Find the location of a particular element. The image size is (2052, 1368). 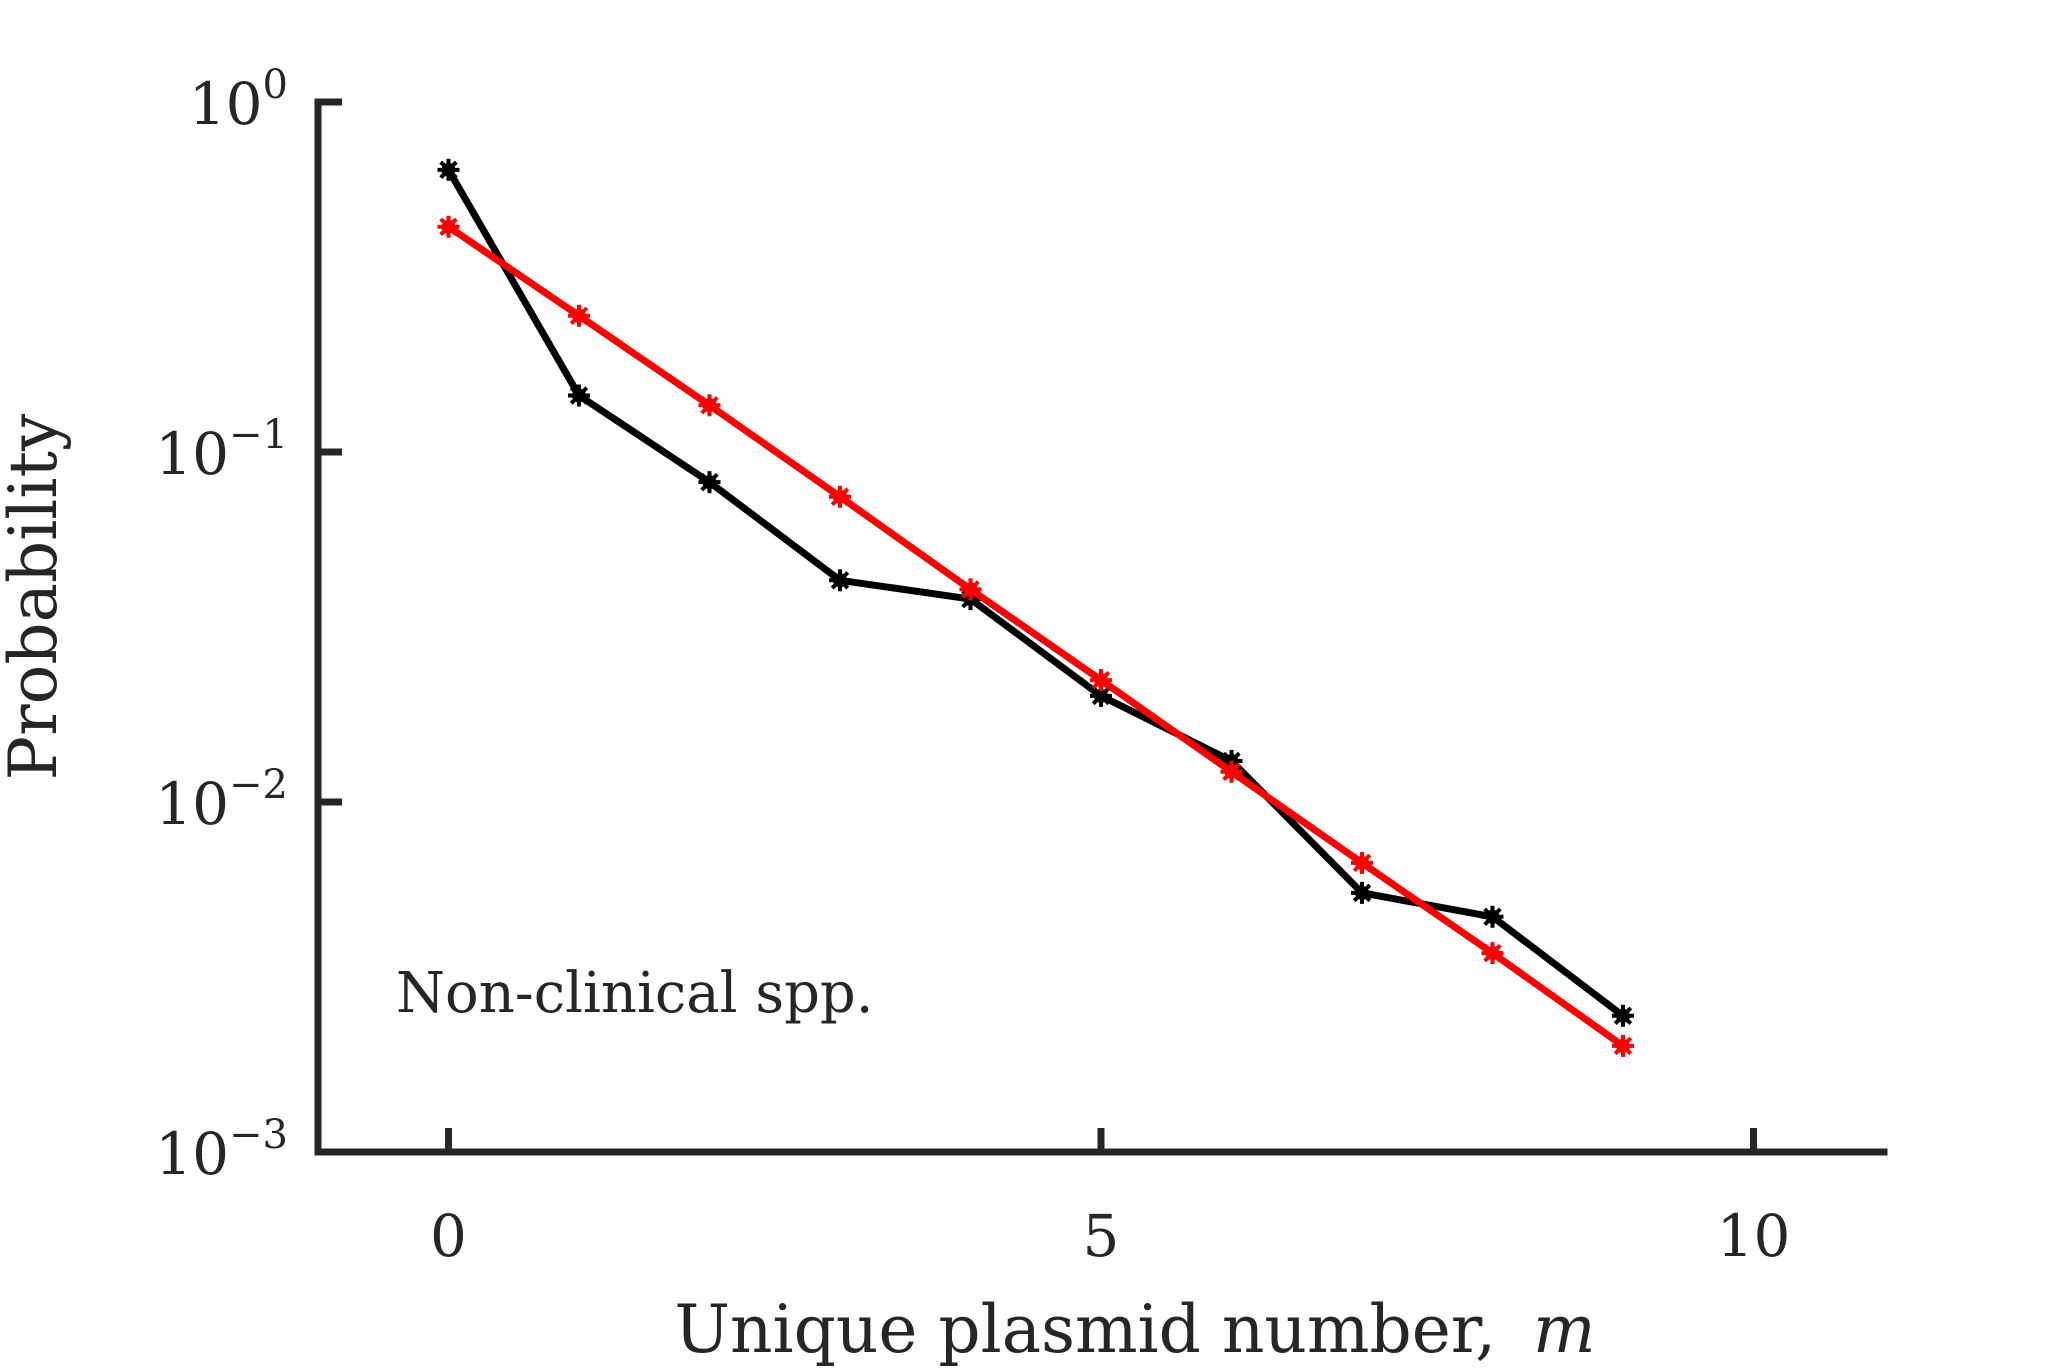

x-tick-label: 10 is located at coordinates (1754, 1236).